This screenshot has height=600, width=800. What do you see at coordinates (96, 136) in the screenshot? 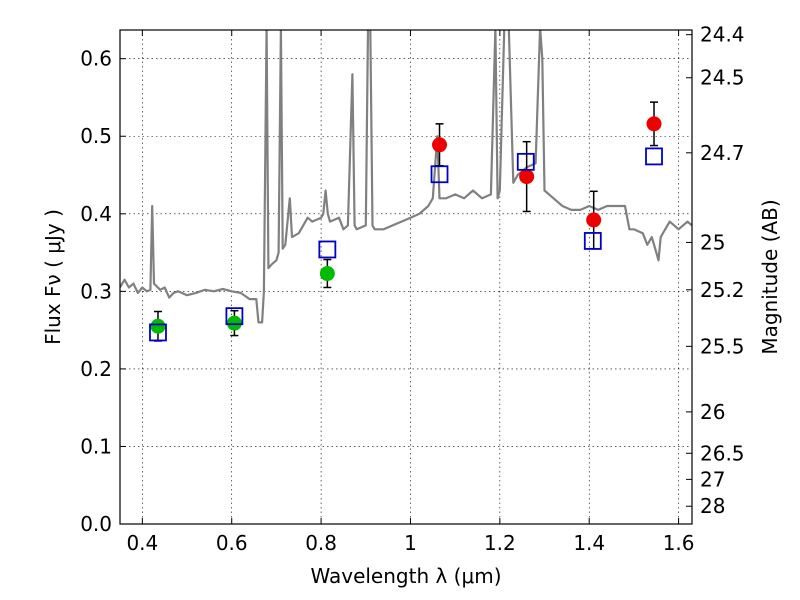
I see `y-tick-label: 0.5` at bounding box center [96, 136].